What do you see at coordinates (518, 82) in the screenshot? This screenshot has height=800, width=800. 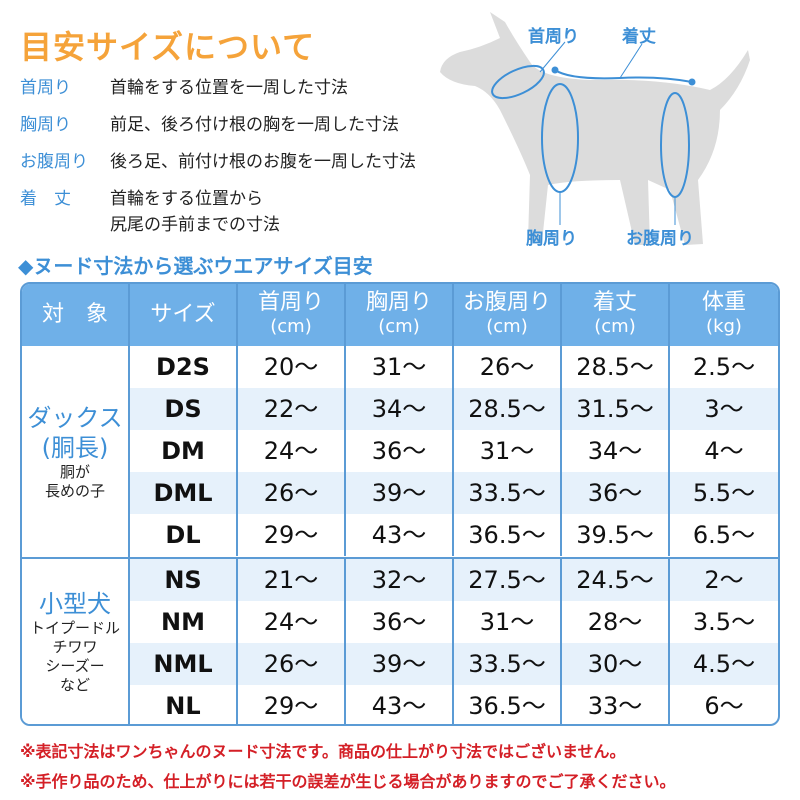 I see `neck-line` at bounding box center [518, 82].